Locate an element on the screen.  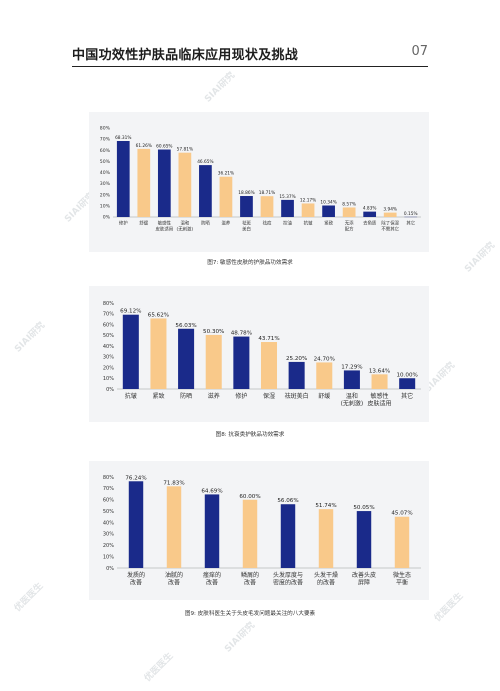
watermark-text: 优医医生 is located at coordinates (449, 607).